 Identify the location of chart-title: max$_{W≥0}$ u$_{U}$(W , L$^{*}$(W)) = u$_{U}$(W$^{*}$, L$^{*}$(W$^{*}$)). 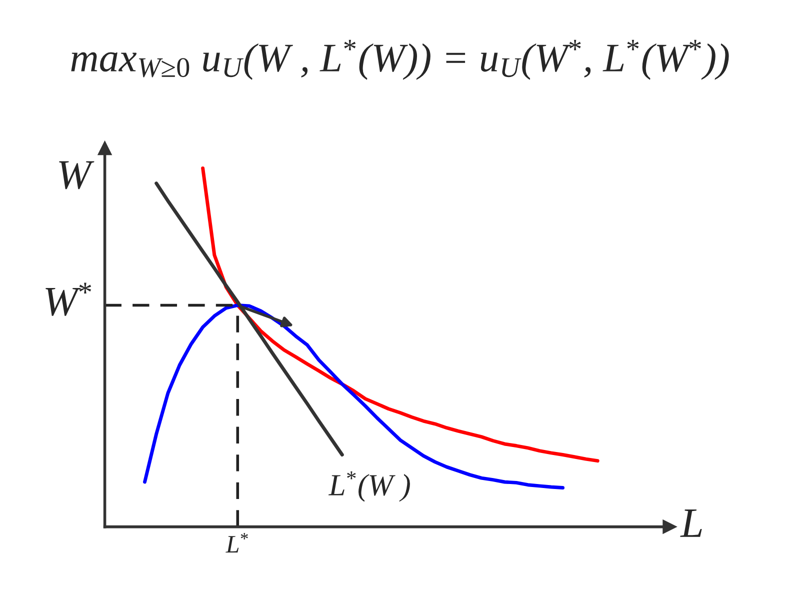
(400, 60).